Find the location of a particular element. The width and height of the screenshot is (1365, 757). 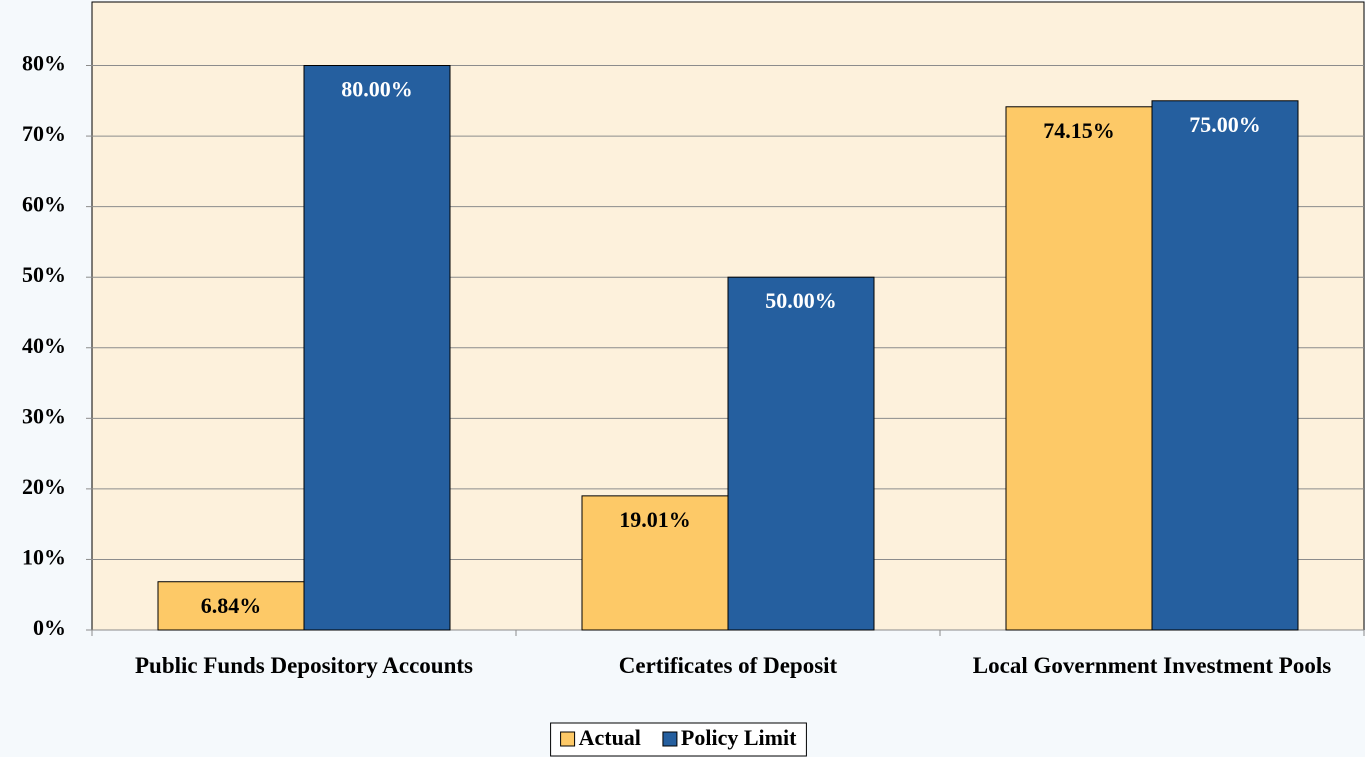

y-tick-label: 50% is located at coordinates (44, 274).